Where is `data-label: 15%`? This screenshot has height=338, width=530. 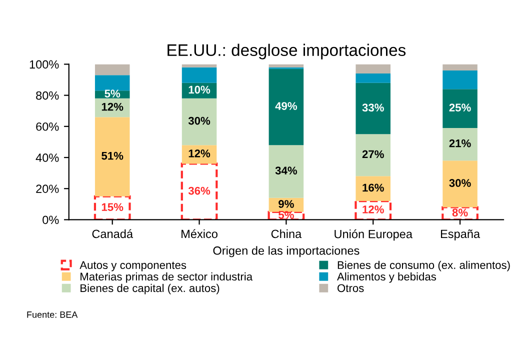
data-label: 15% is located at coordinates (113, 207).